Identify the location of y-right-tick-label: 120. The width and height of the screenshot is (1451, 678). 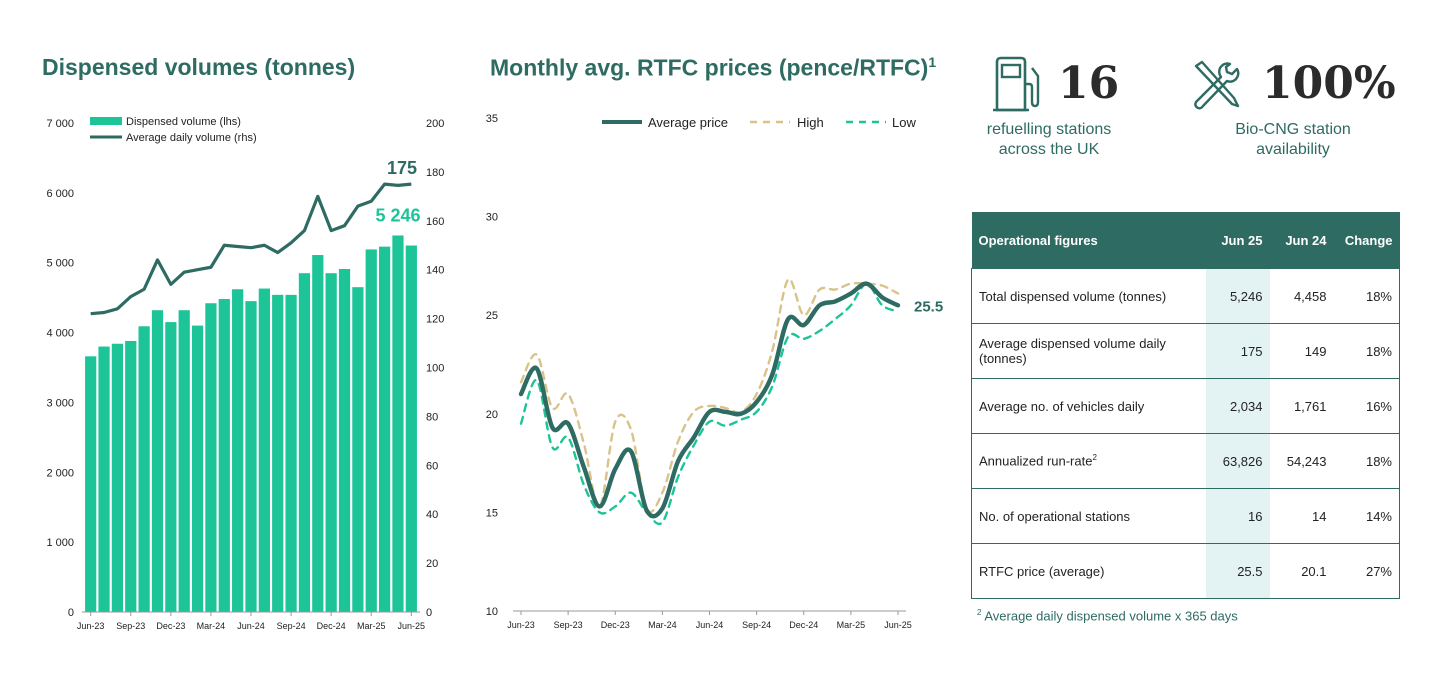
(435, 320).